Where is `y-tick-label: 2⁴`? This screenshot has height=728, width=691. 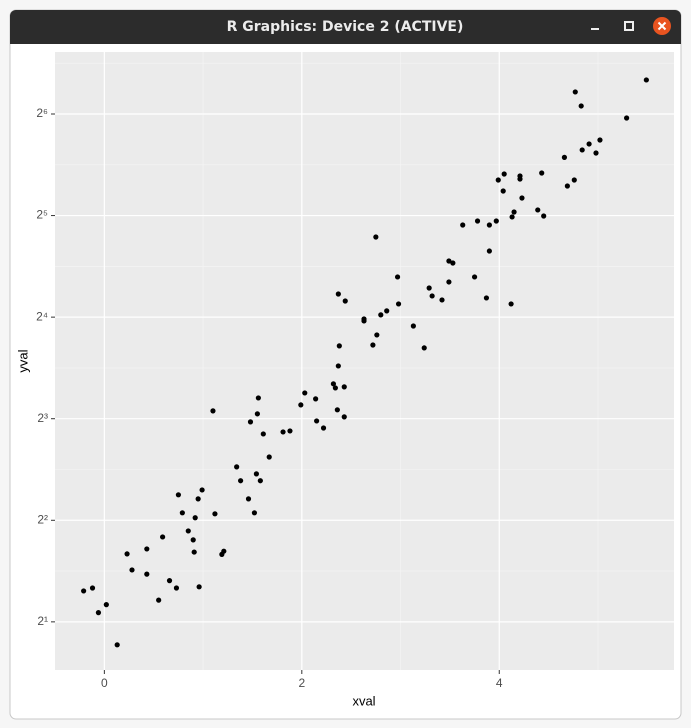 y-tick-label: 2⁴ is located at coordinates (42, 316).